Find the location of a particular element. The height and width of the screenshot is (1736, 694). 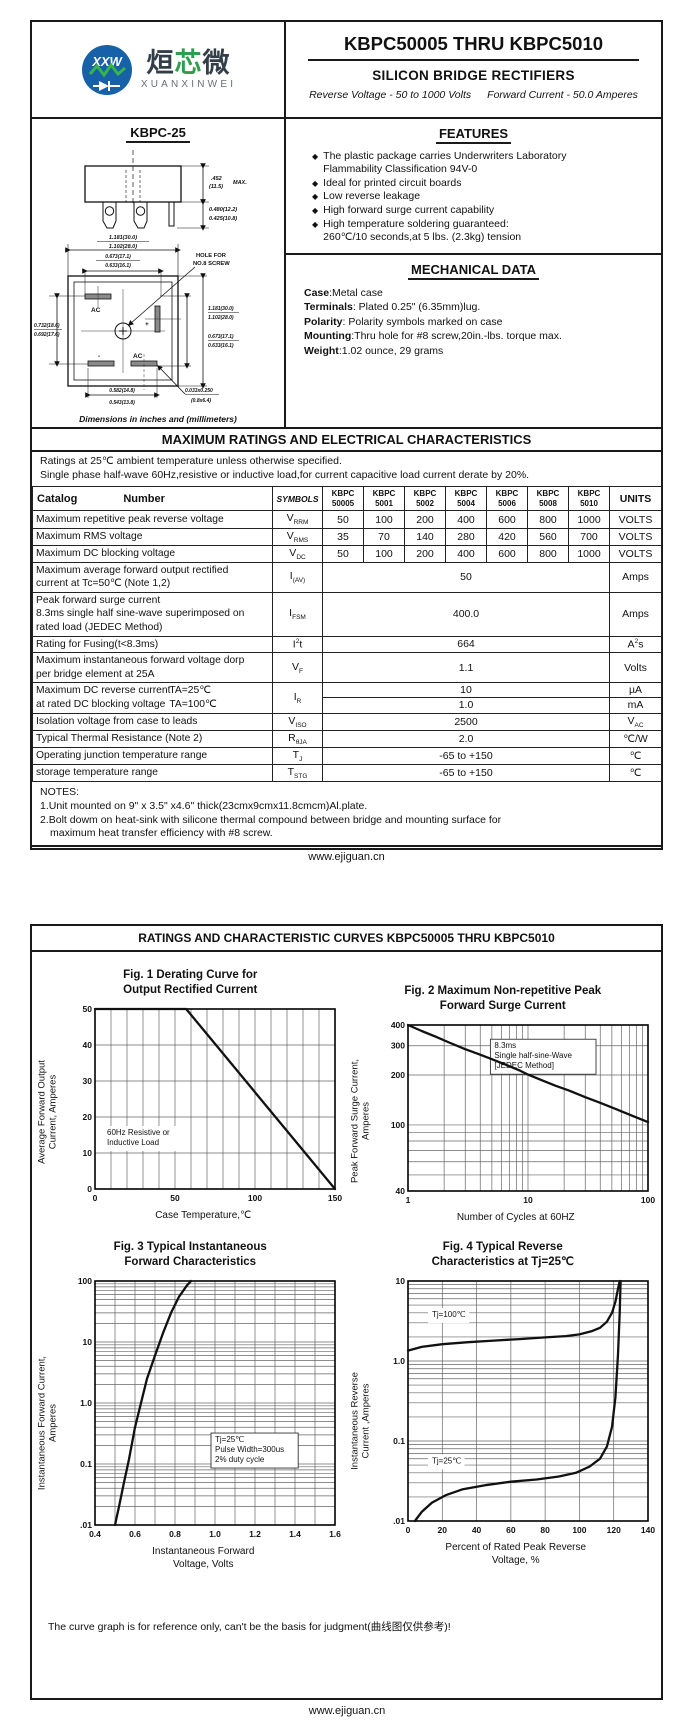

svg-text: Inductive Load is located at coordinates (133, 1142).